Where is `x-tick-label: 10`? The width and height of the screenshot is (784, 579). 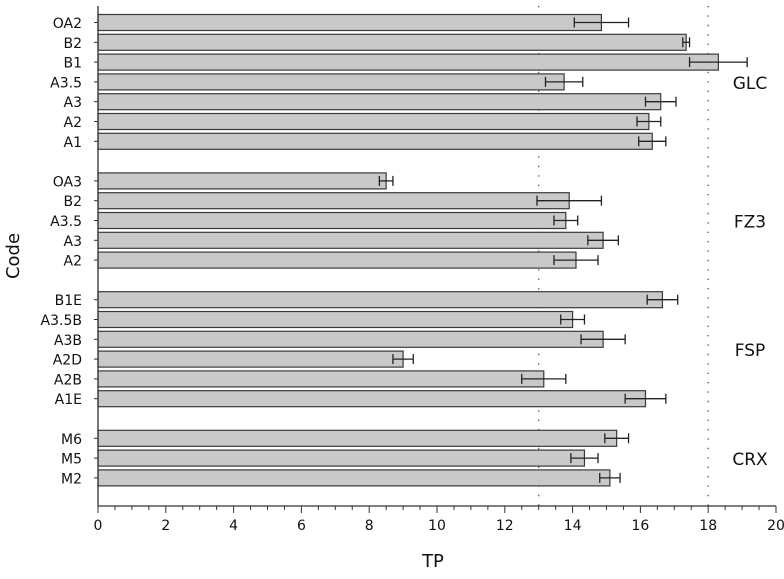
x-tick-label: 10 is located at coordinates (437, 526).